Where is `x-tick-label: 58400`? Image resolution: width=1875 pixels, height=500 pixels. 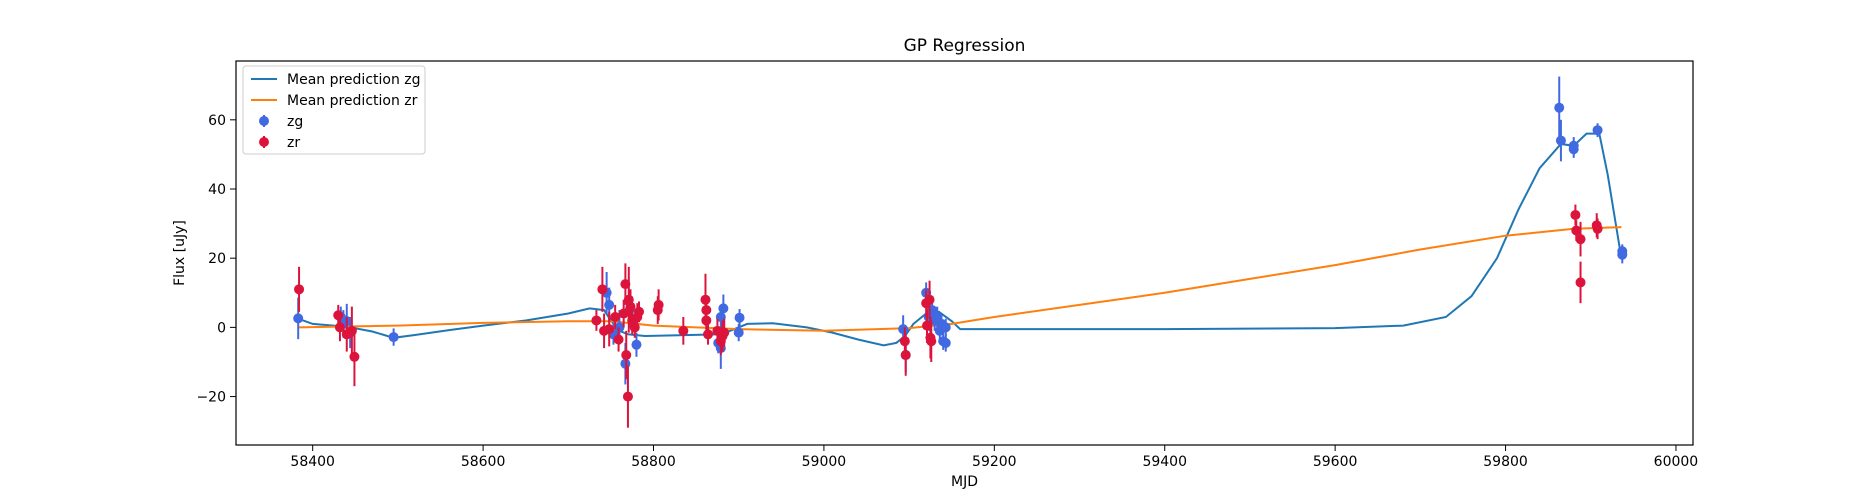 x-tick-label: 58400 is located at coordinates (312, 462).